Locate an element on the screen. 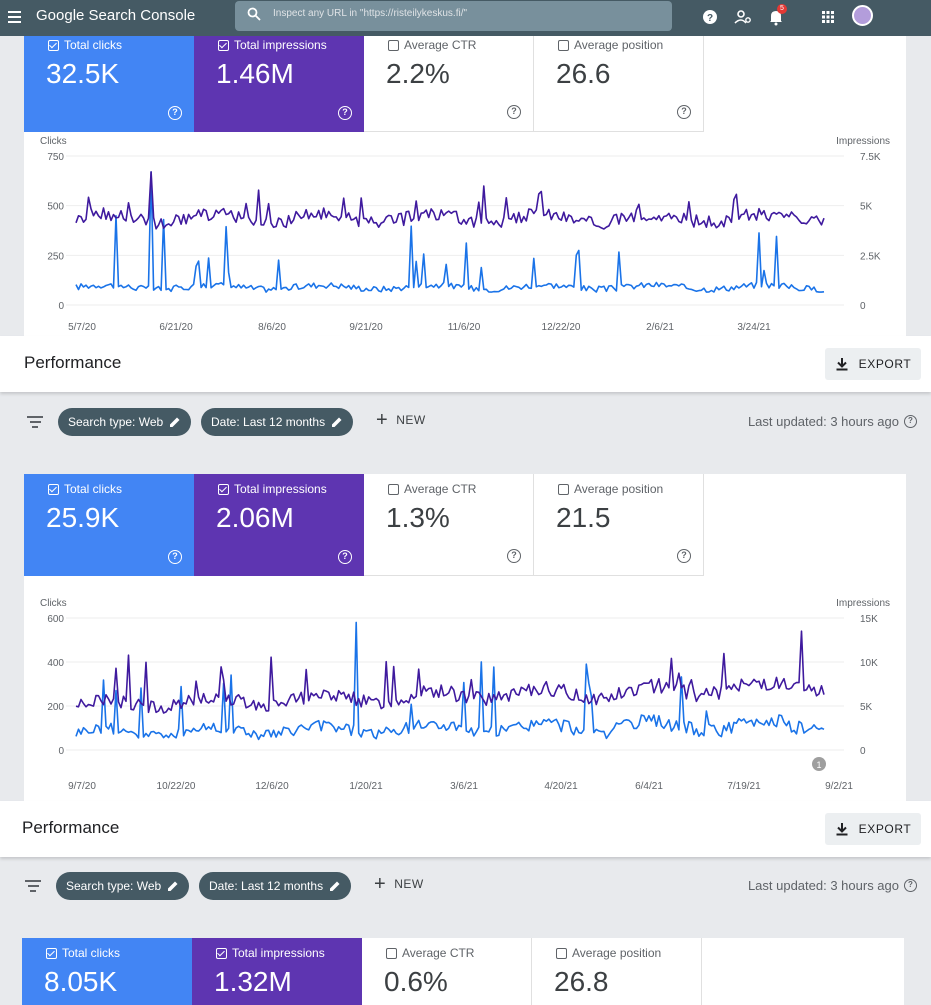 The width and height of the screenshot is (931, 1005). x-tick-label: 6/21/20 is located at coordinates (176, 327).